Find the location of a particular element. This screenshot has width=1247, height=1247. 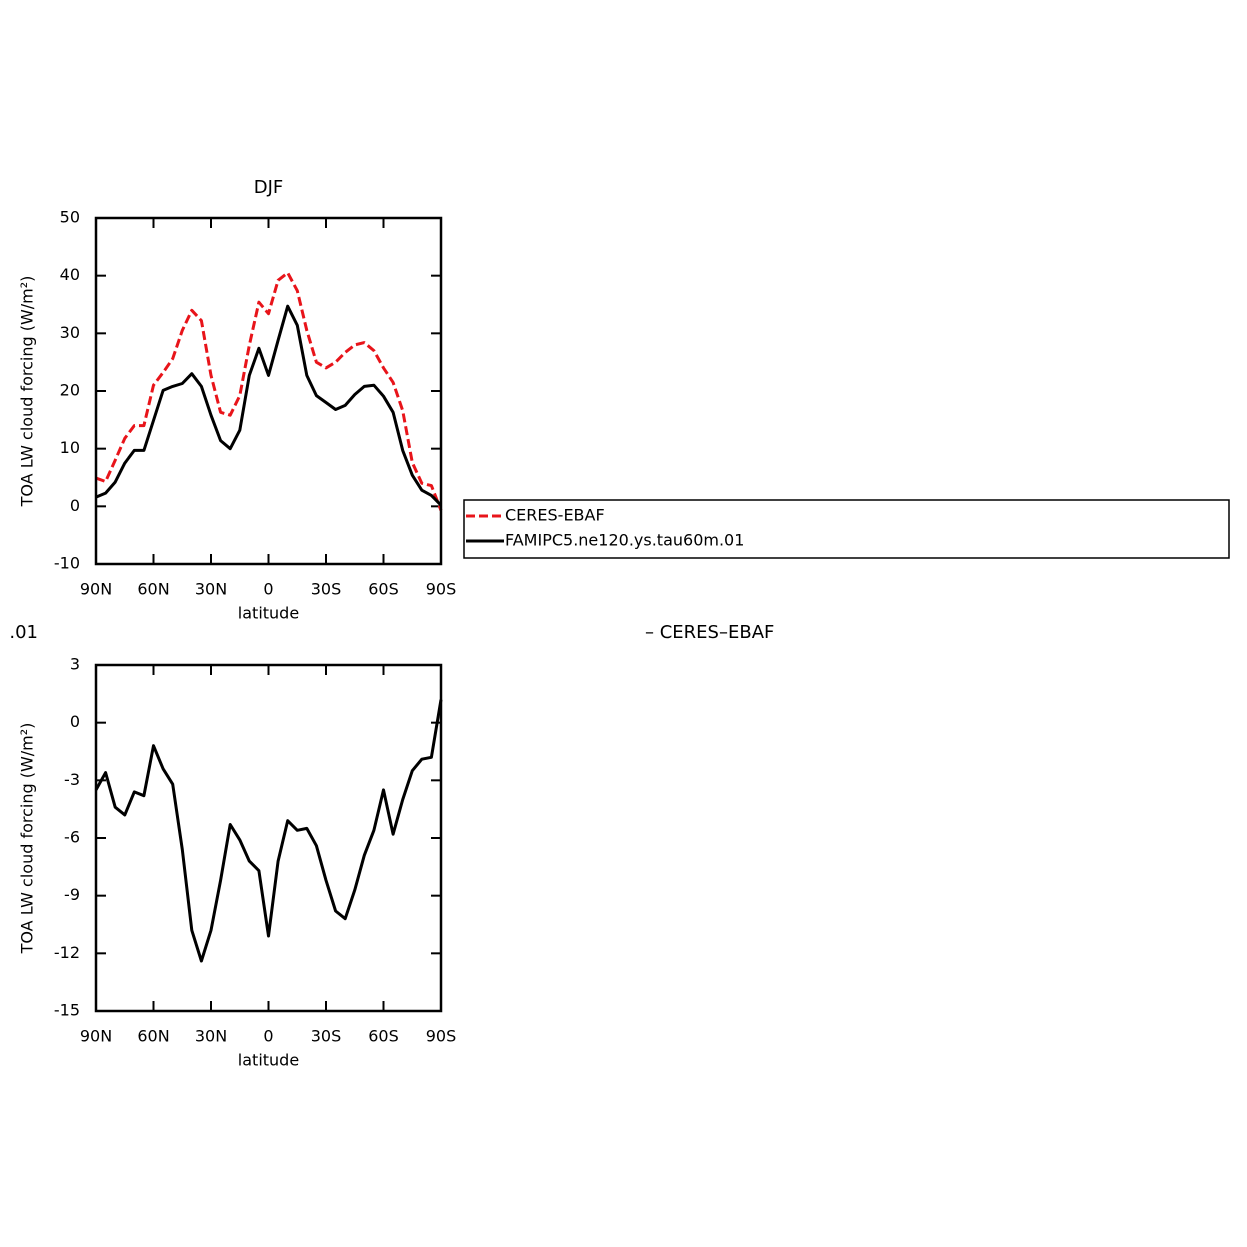

y-tick-label: 30 is located at coordinates (70, 332).